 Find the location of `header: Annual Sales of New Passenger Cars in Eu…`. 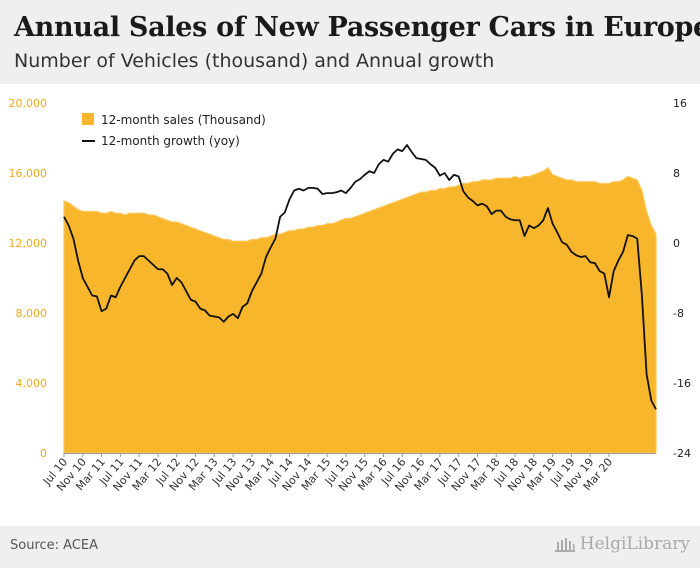

header: Annual Sales of New Passenger Cars in Eu… is located at coordinates (350, 42).